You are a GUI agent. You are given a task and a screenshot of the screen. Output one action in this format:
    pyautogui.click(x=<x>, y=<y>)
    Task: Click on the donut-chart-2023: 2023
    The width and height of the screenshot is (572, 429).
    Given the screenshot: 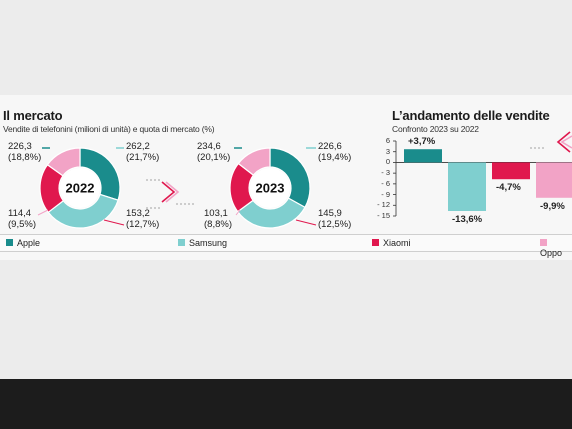 What is the action you would take?
    pyautogui.click(x=270, y=188)
    